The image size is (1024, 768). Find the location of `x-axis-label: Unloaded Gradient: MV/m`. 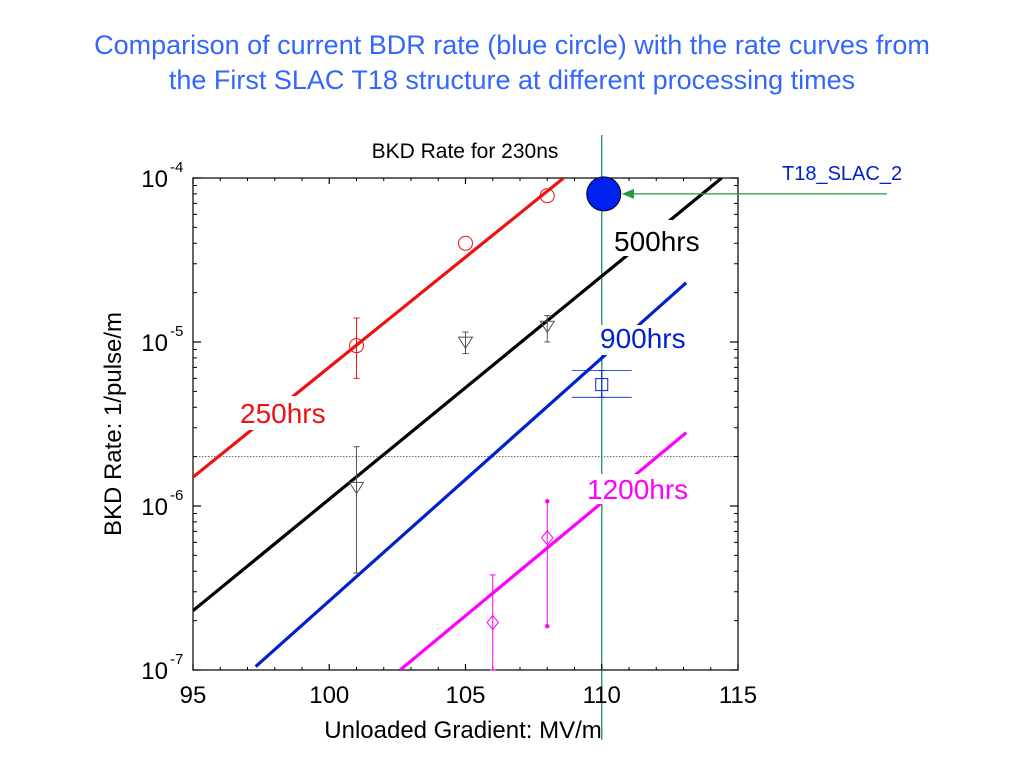

x-axis-label: Unloaded Gradient: MV/m is located at coordinates (462, 730).